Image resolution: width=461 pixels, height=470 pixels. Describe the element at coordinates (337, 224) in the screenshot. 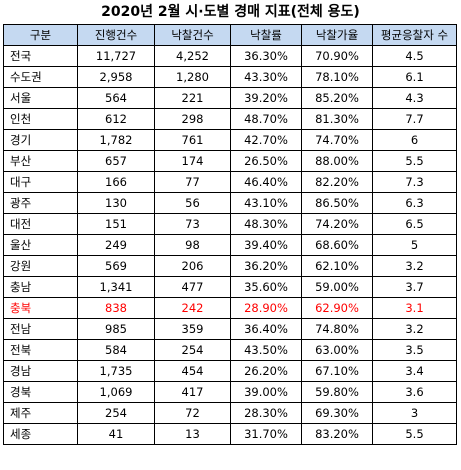

I see `cell-bid-ratio: 74.20%` at that location.